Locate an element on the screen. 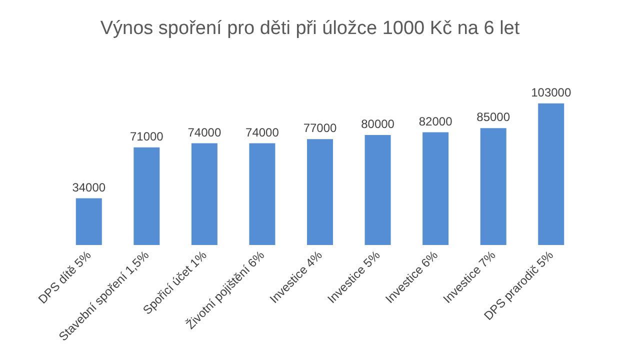  data-label: 80000 is located at coordinates (378, 124).